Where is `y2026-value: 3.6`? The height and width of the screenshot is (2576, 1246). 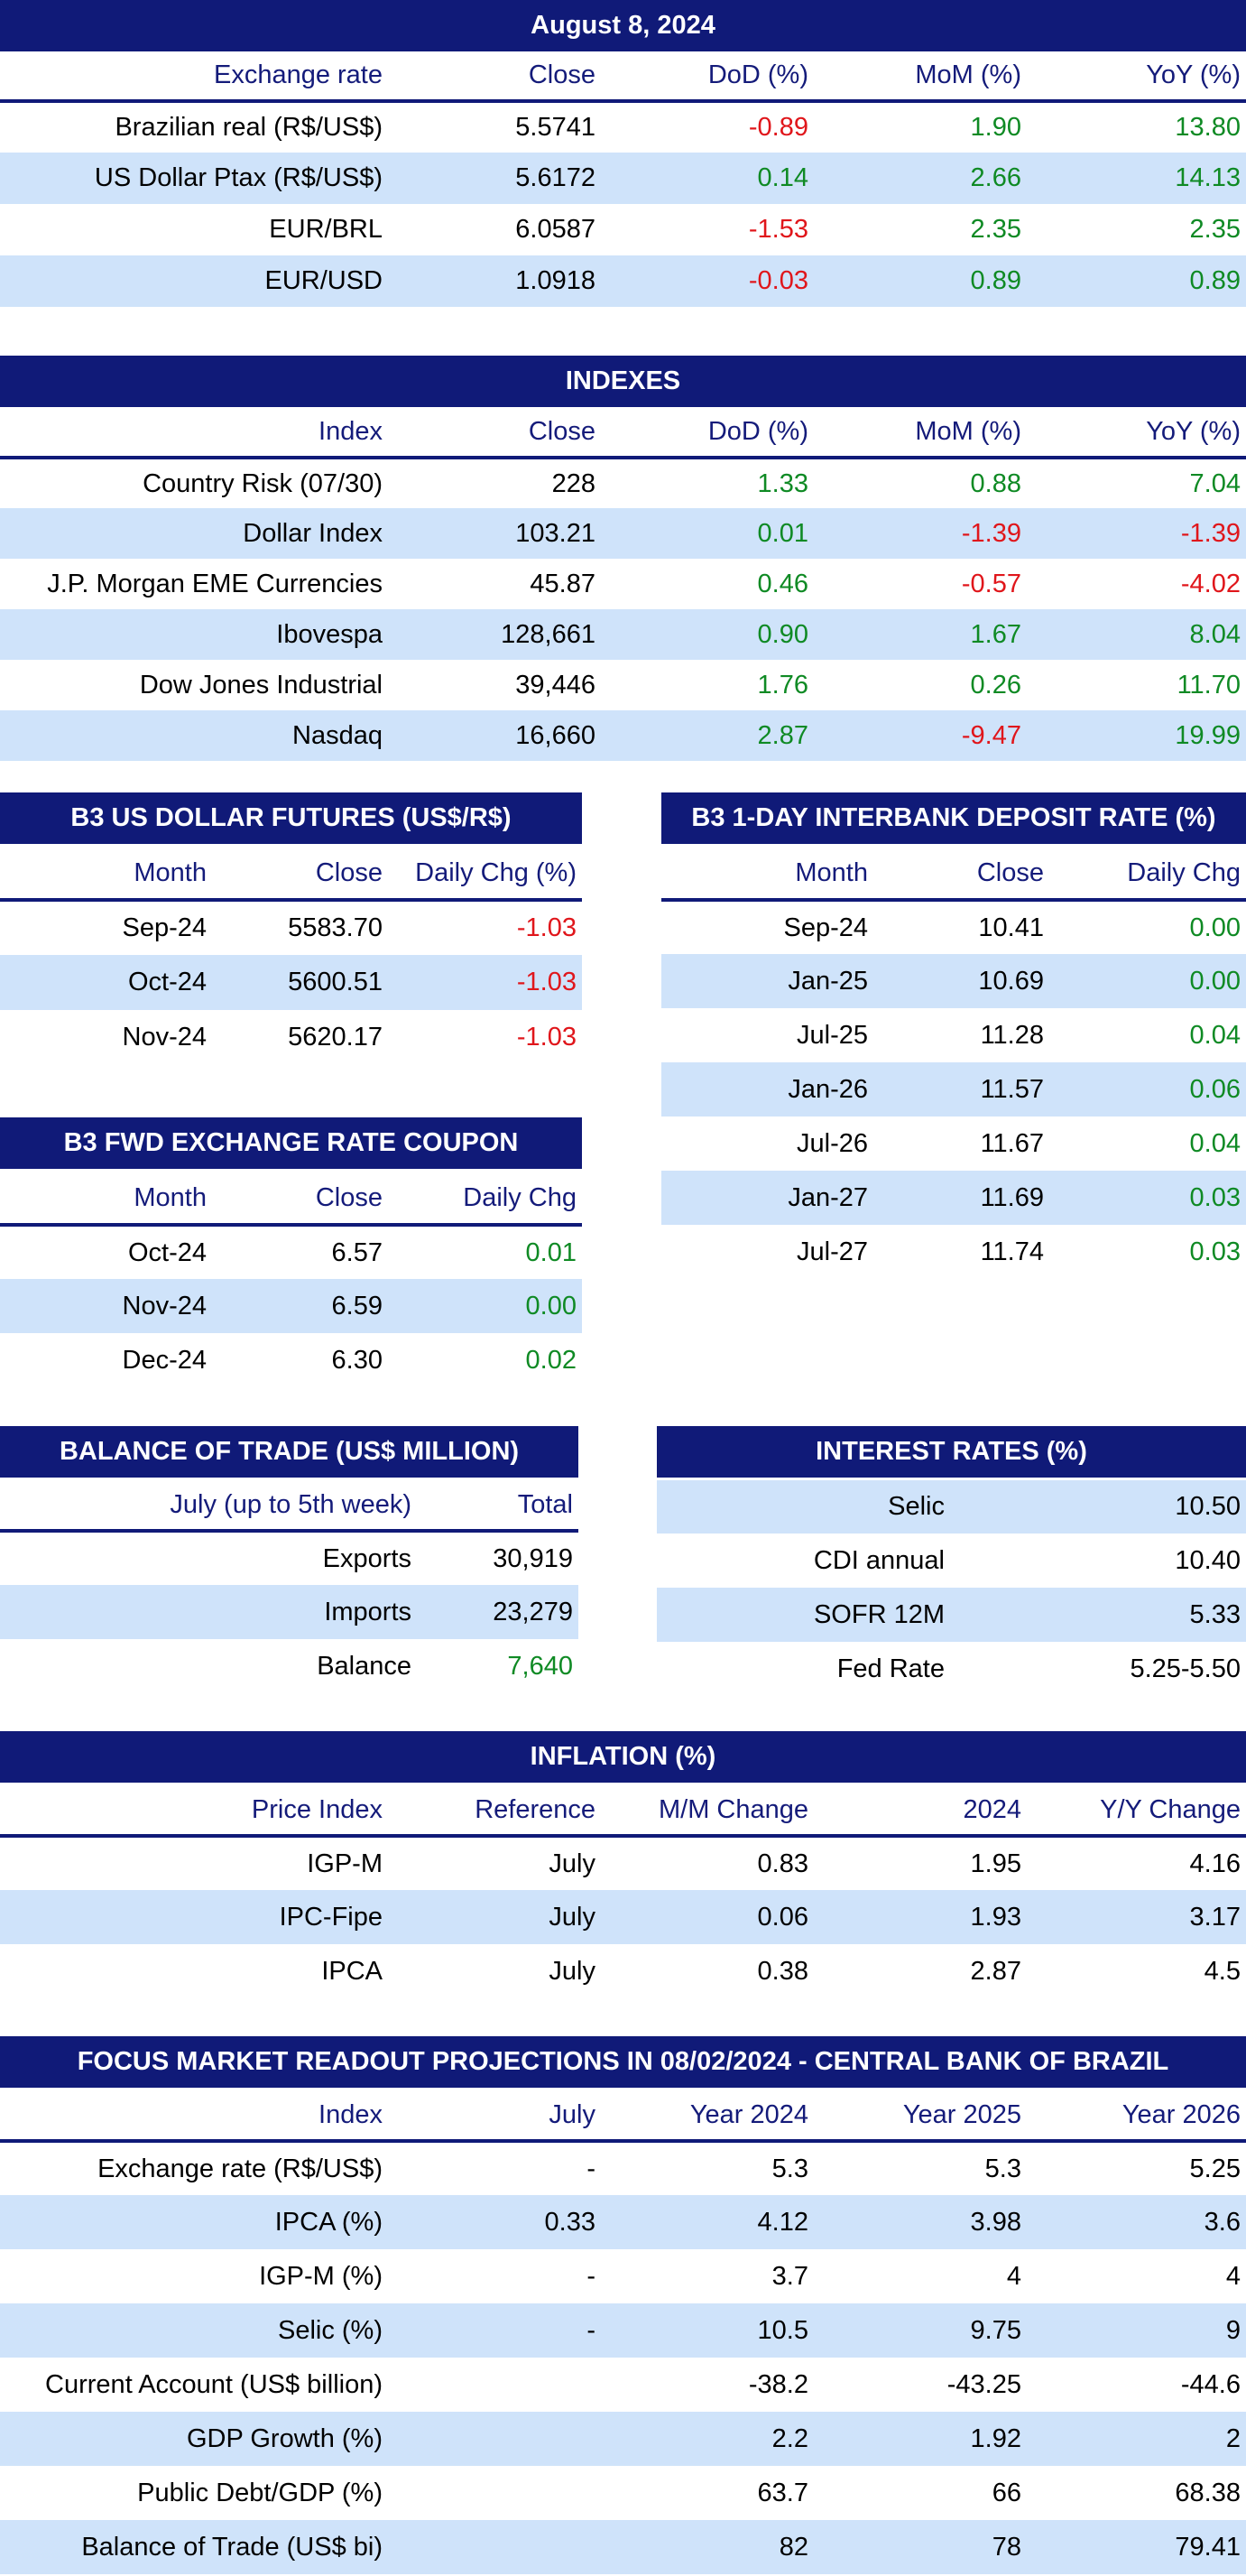 y2026-value: 3.6 is located at coordinates (1223, 2222).